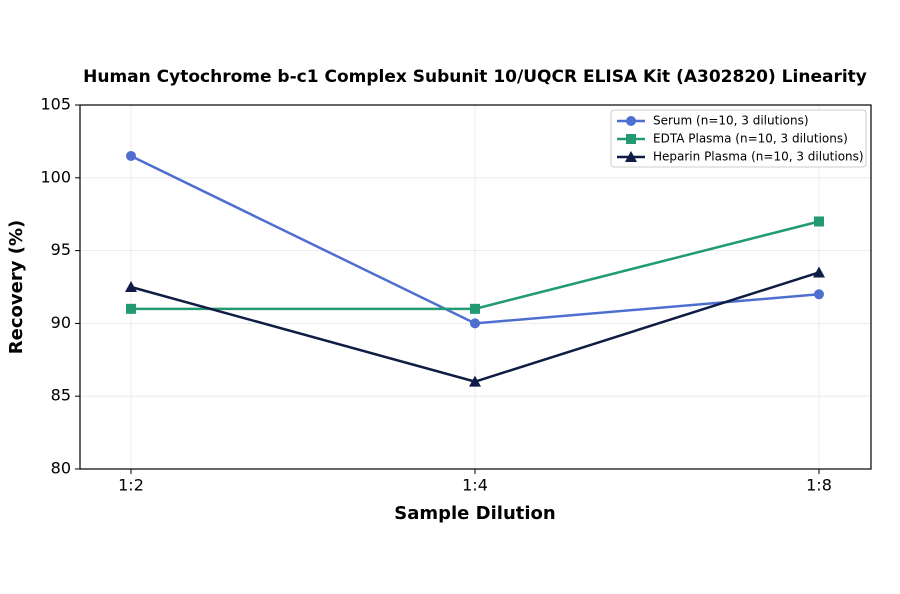  What do you see at coordinates (131, 485) in the screenshot?
I see `x-tick-label: 1:2` at bounding box center [131, 485].